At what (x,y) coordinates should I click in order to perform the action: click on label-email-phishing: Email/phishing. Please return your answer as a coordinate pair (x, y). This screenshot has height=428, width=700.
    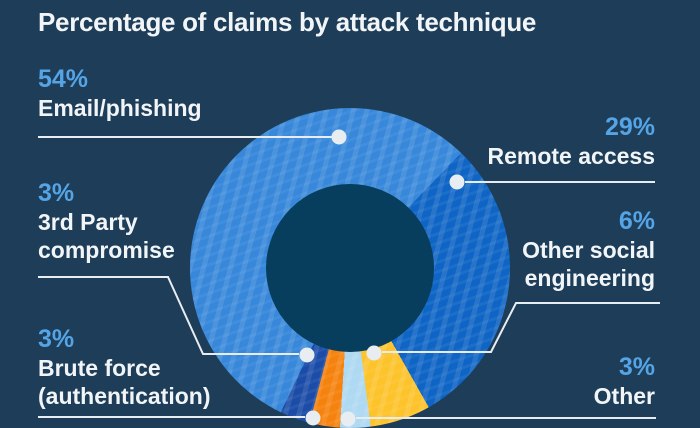
    Looking at the image, I should click on (120, 108).